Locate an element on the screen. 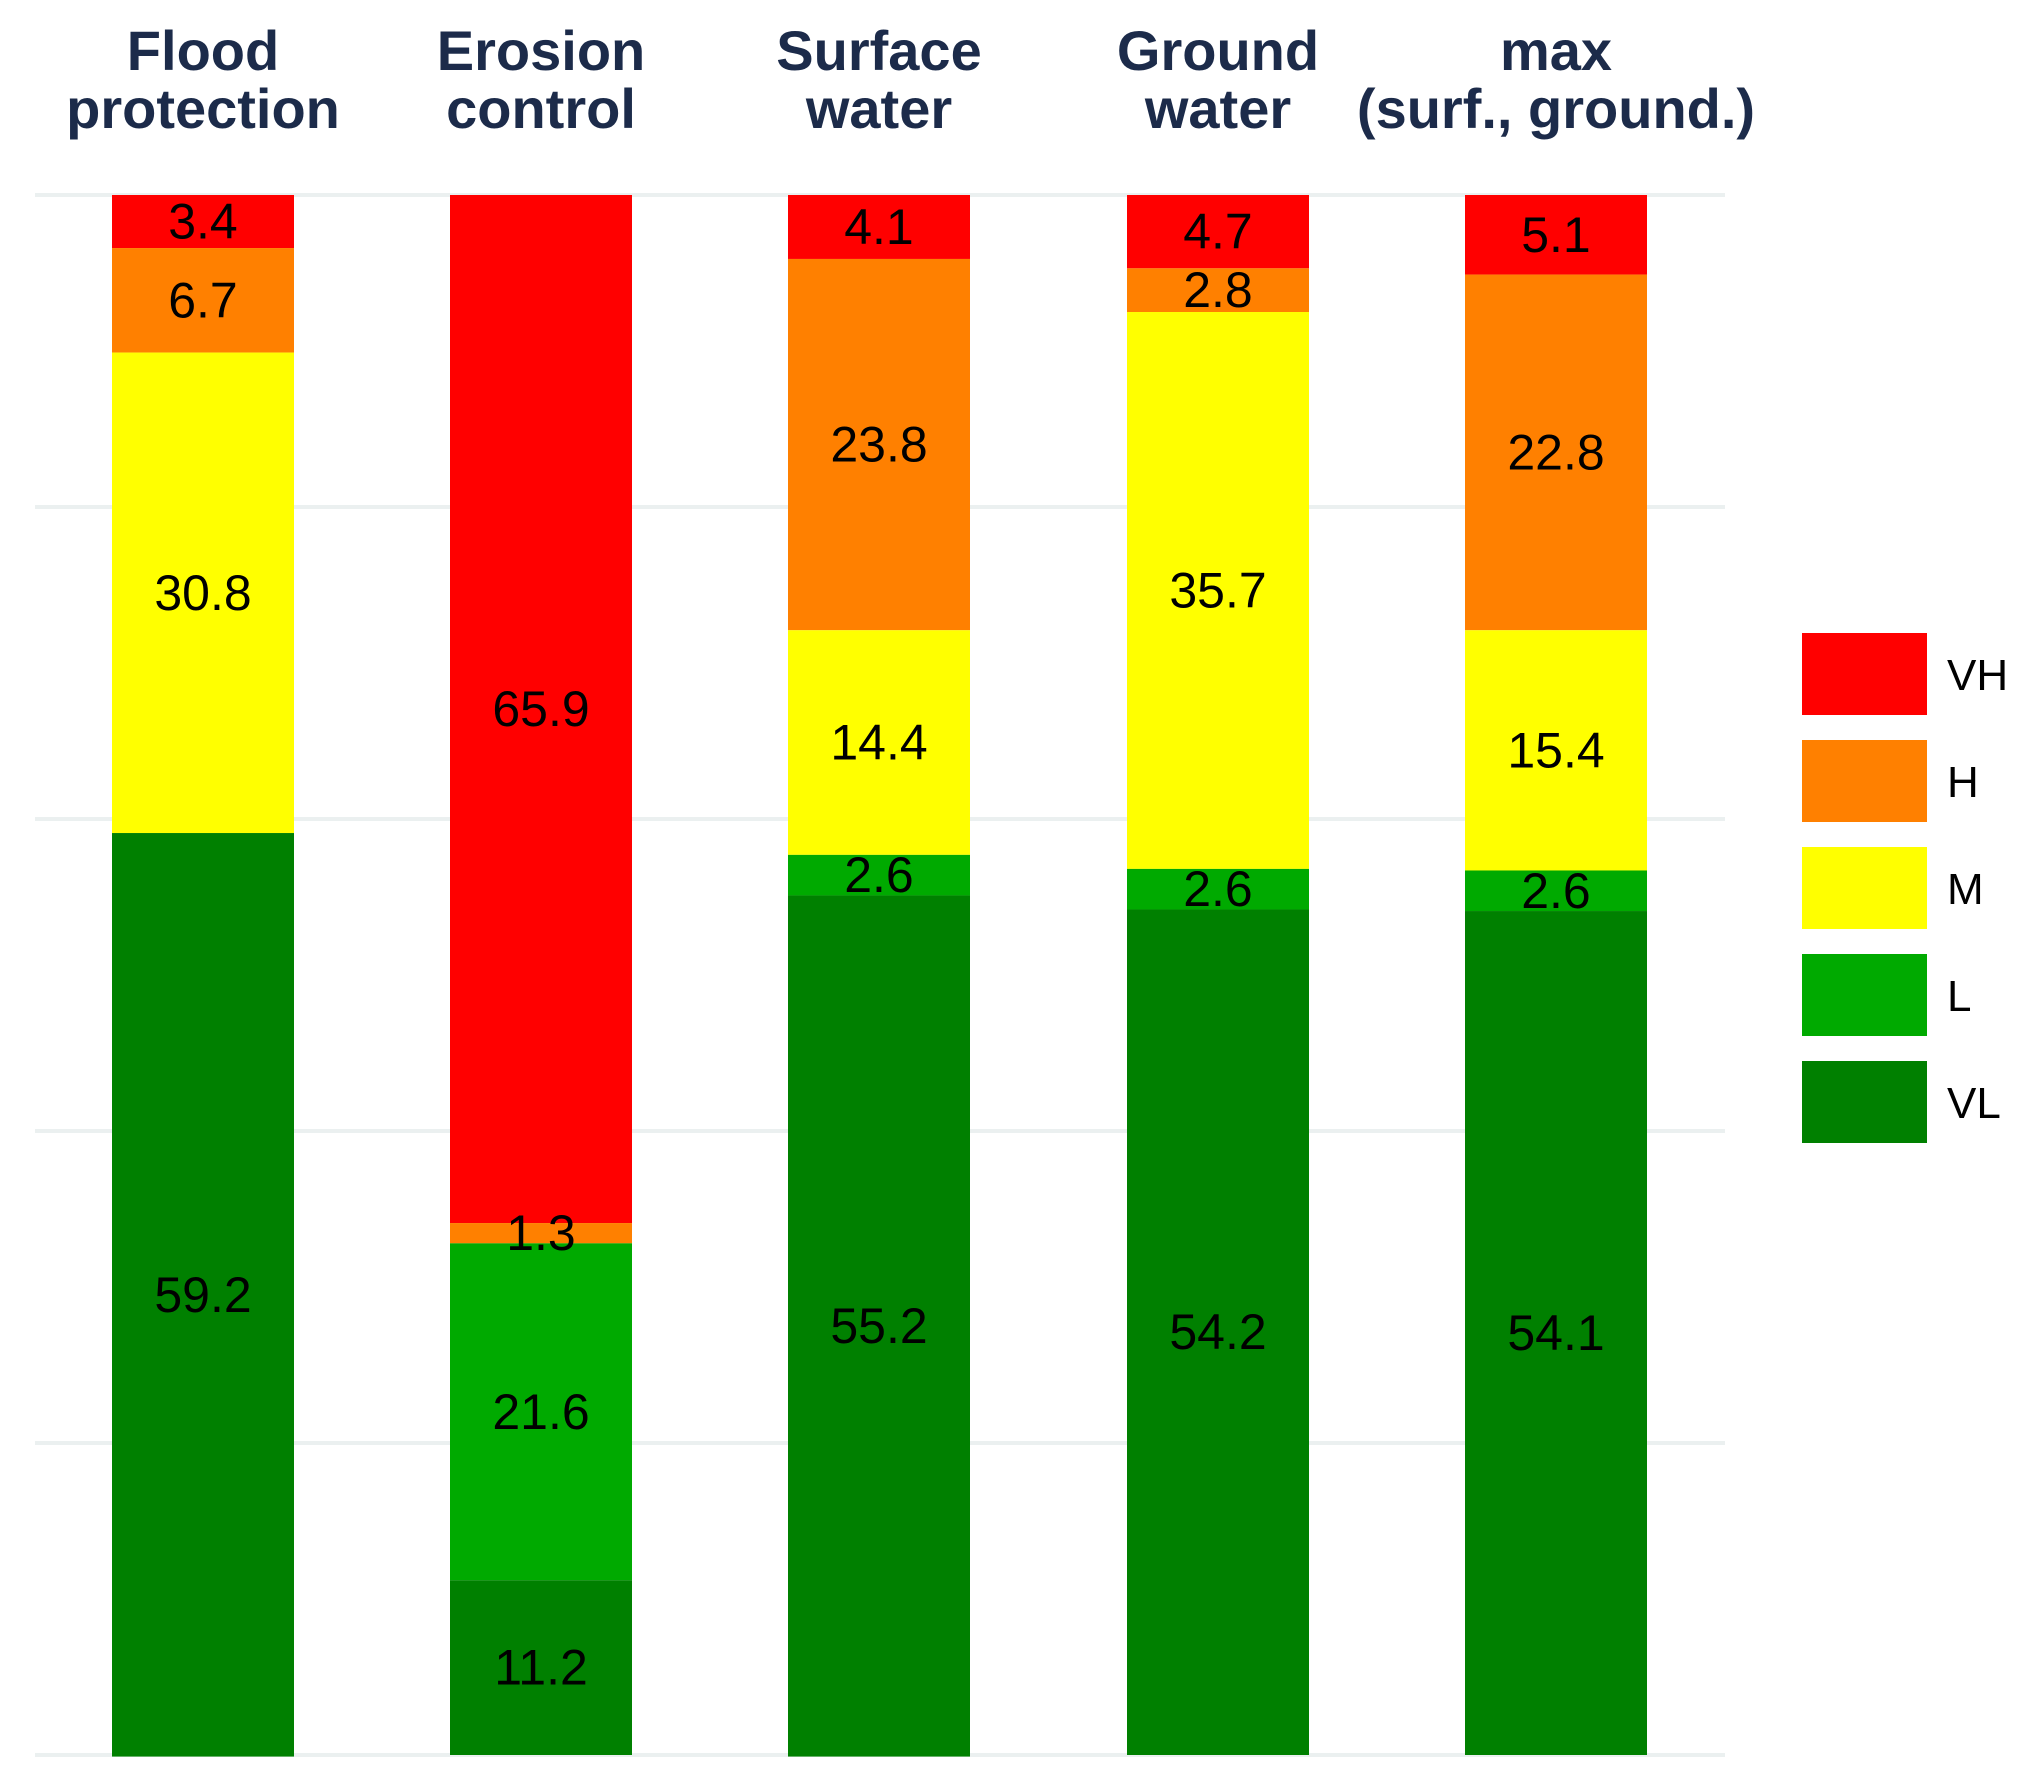 The height and width of the screenshot is (1768, 2021). data-label: 65.9 is located at coordinates (540, 709).